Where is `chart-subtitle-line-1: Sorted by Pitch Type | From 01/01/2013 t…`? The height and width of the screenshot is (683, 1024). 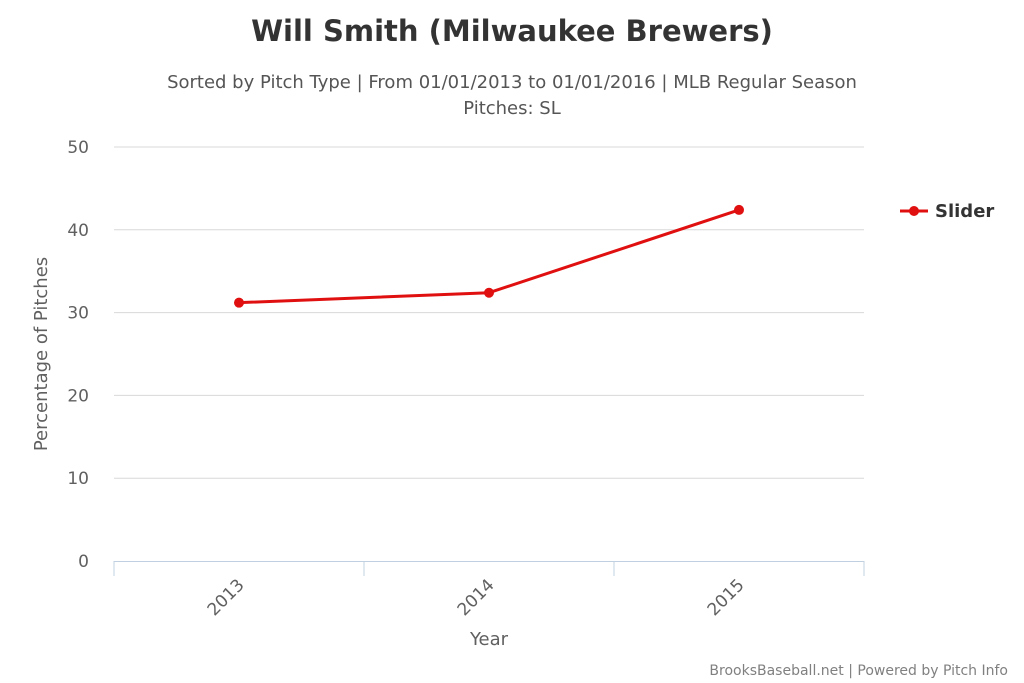
chart-subtitle-line-1: Sorted by Pitch Type | From 01/01/2013 t… is located at coordinates (512, 82).